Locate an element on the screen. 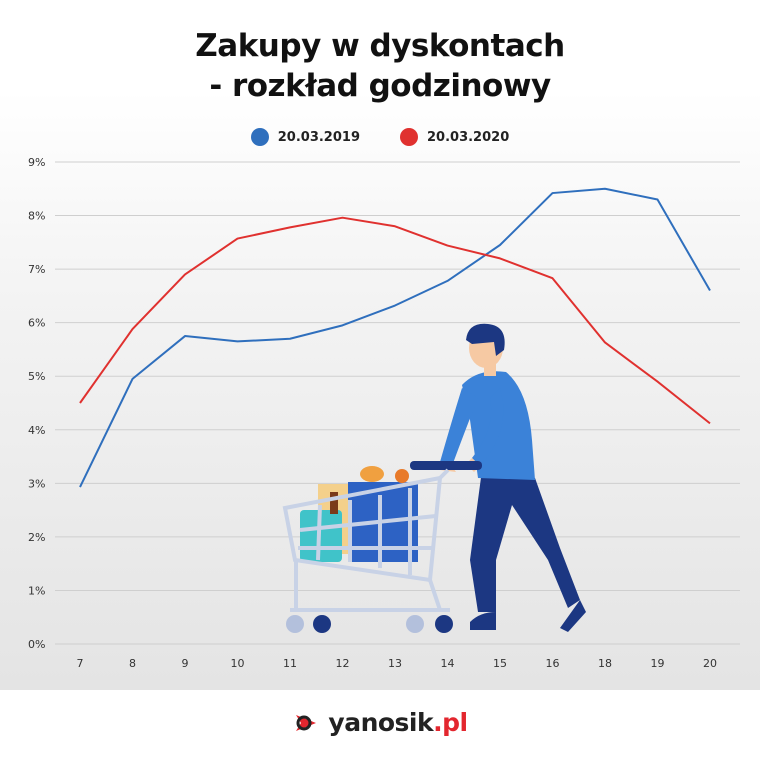  y-tick-label: 0% is located at coordinates (36, 644).